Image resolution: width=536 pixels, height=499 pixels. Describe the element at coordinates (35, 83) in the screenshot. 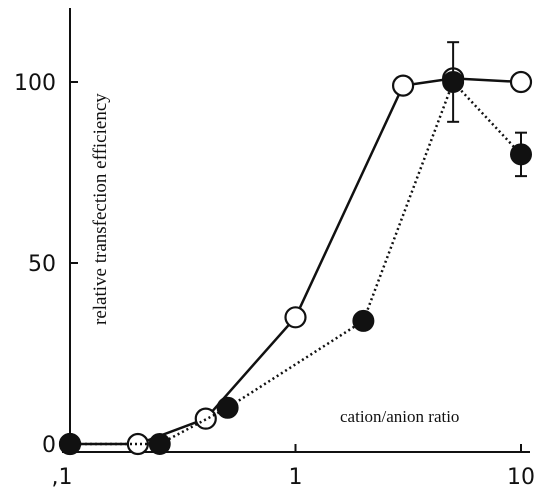

I see `y-tick-label: 100` at that location.